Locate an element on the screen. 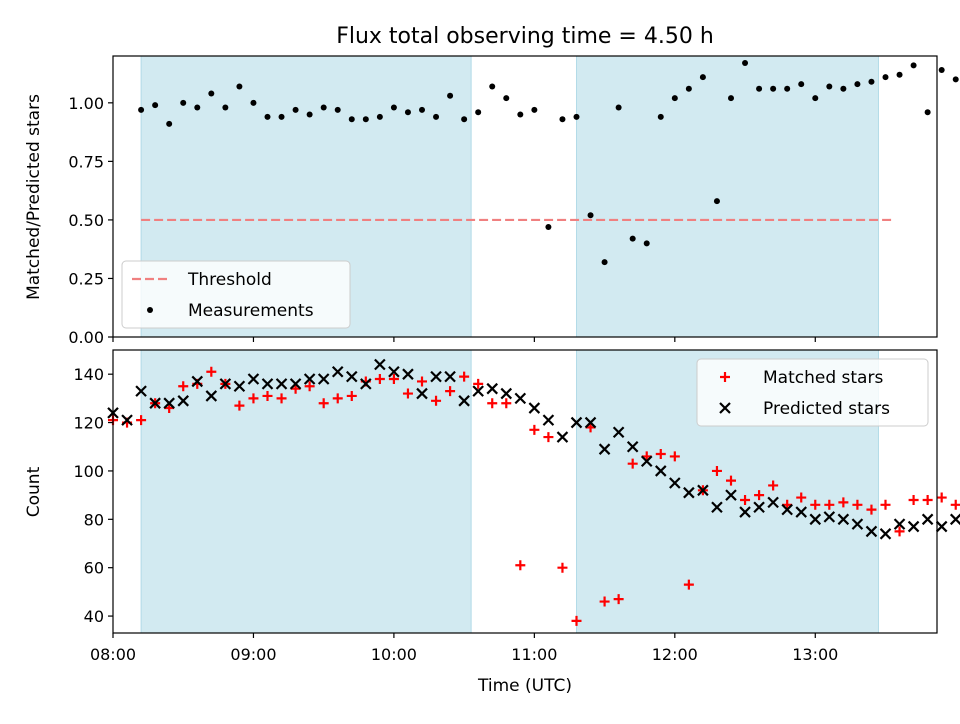 This screenshot has height=724, width=960. y-tick-label: 0.75 is located at coordinates (86, 161).